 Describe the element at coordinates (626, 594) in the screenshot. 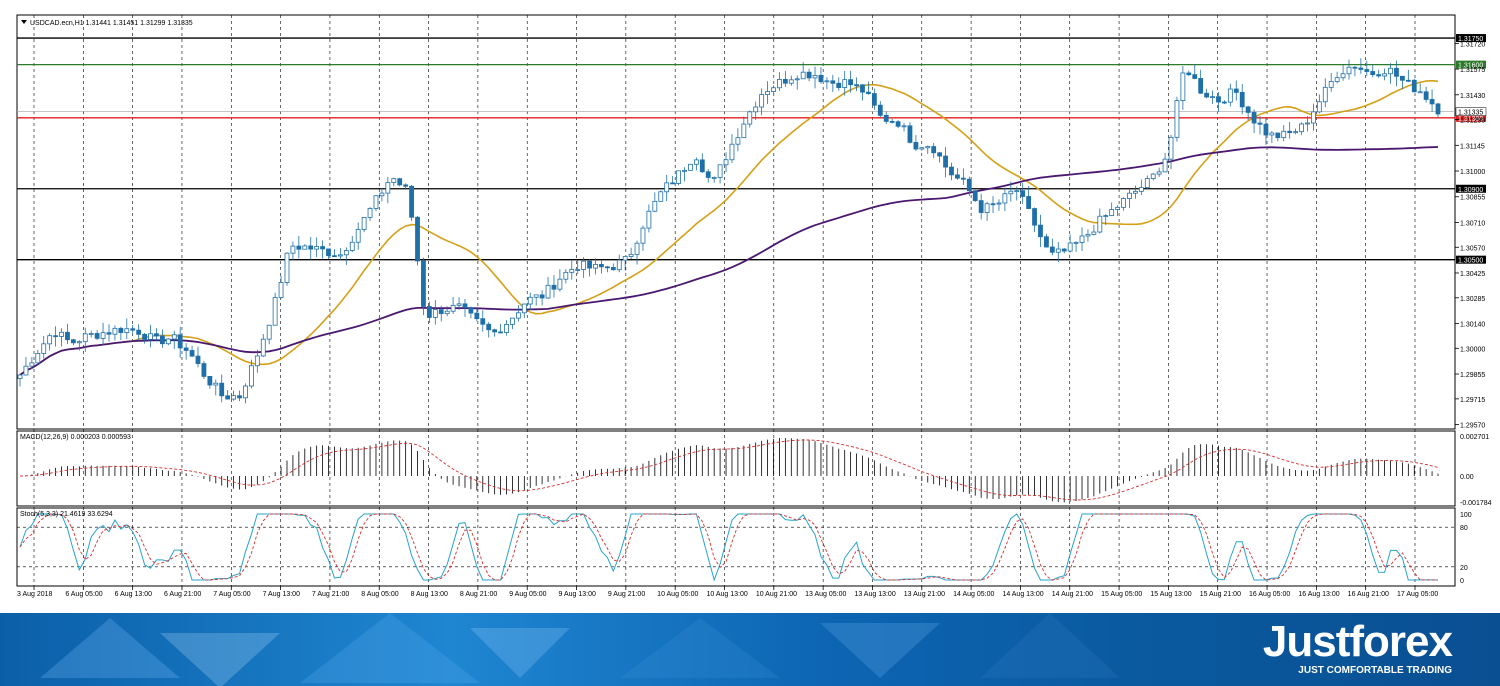

I see `time-tick-label: 9 Aug 21:00` at that location.